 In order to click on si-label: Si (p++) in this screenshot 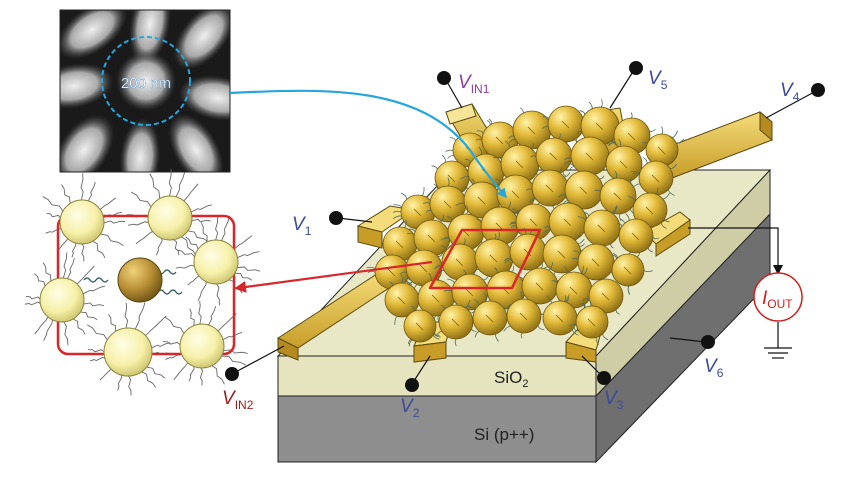, I will do `click(504, 434)`.